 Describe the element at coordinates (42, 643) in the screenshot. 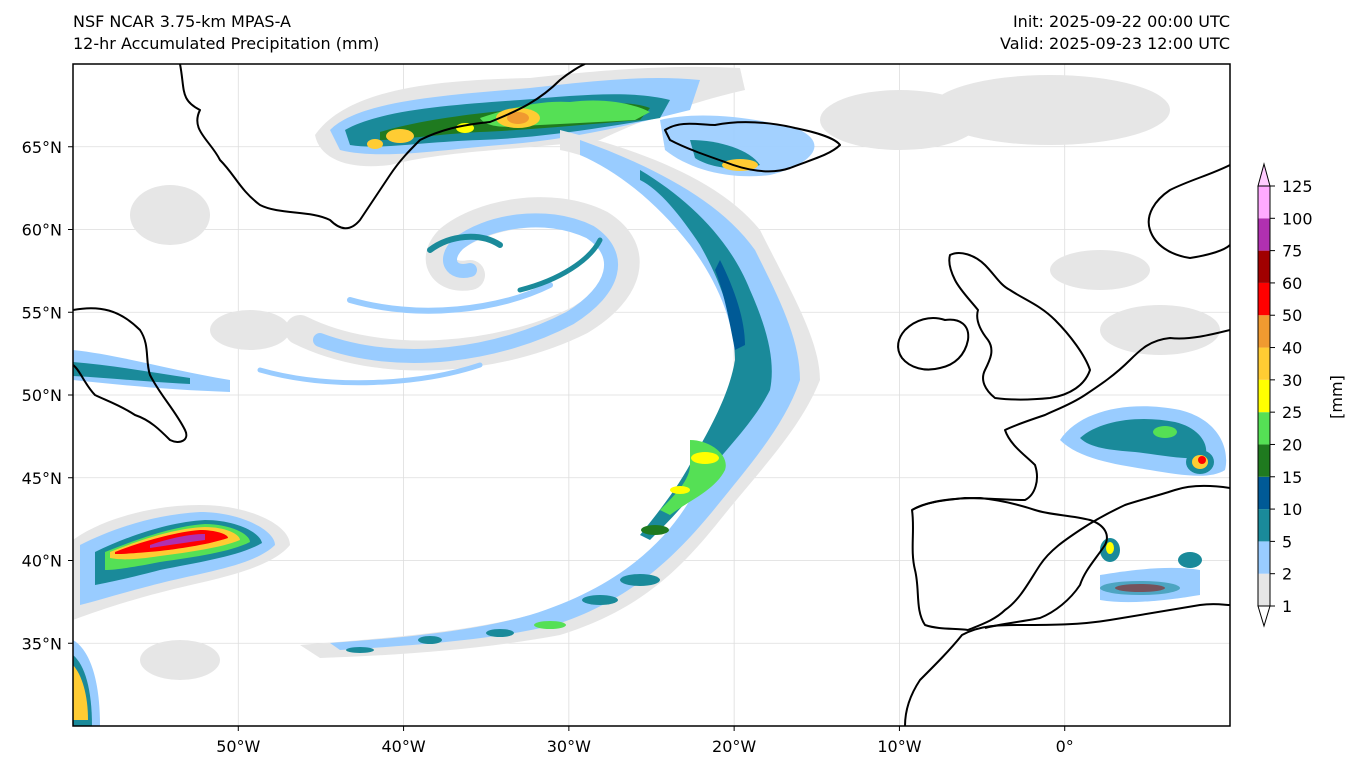

I see `lat-tick-label: 35°N` at that location.